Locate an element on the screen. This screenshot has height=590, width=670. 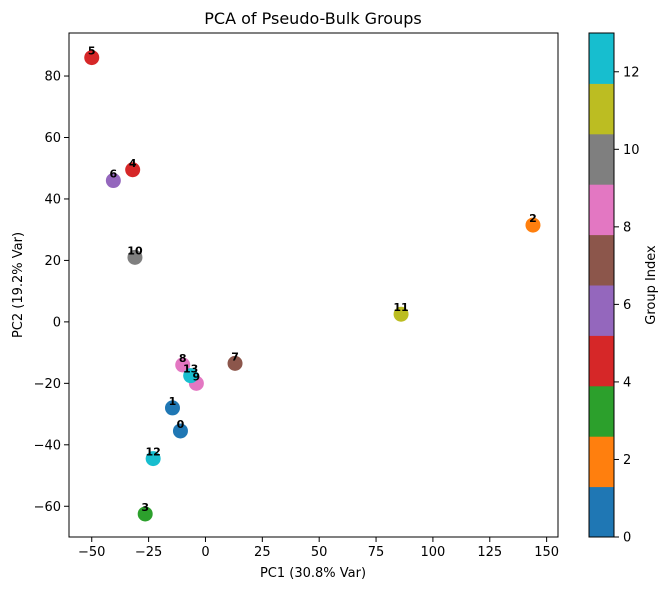
point-label: 5 is located at coordinates (92, 51).